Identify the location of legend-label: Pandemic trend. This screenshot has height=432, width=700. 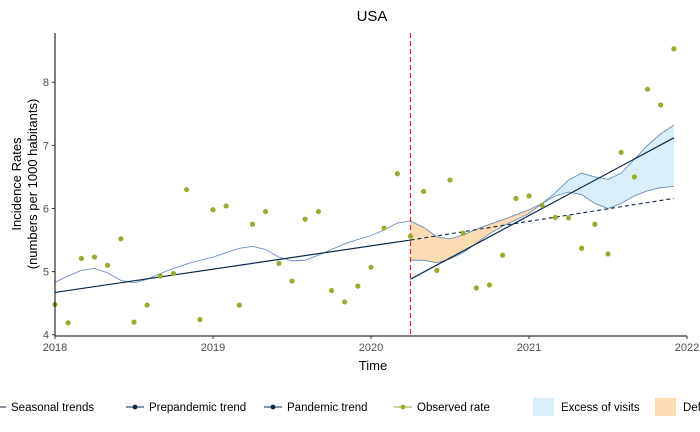
(327, 408).